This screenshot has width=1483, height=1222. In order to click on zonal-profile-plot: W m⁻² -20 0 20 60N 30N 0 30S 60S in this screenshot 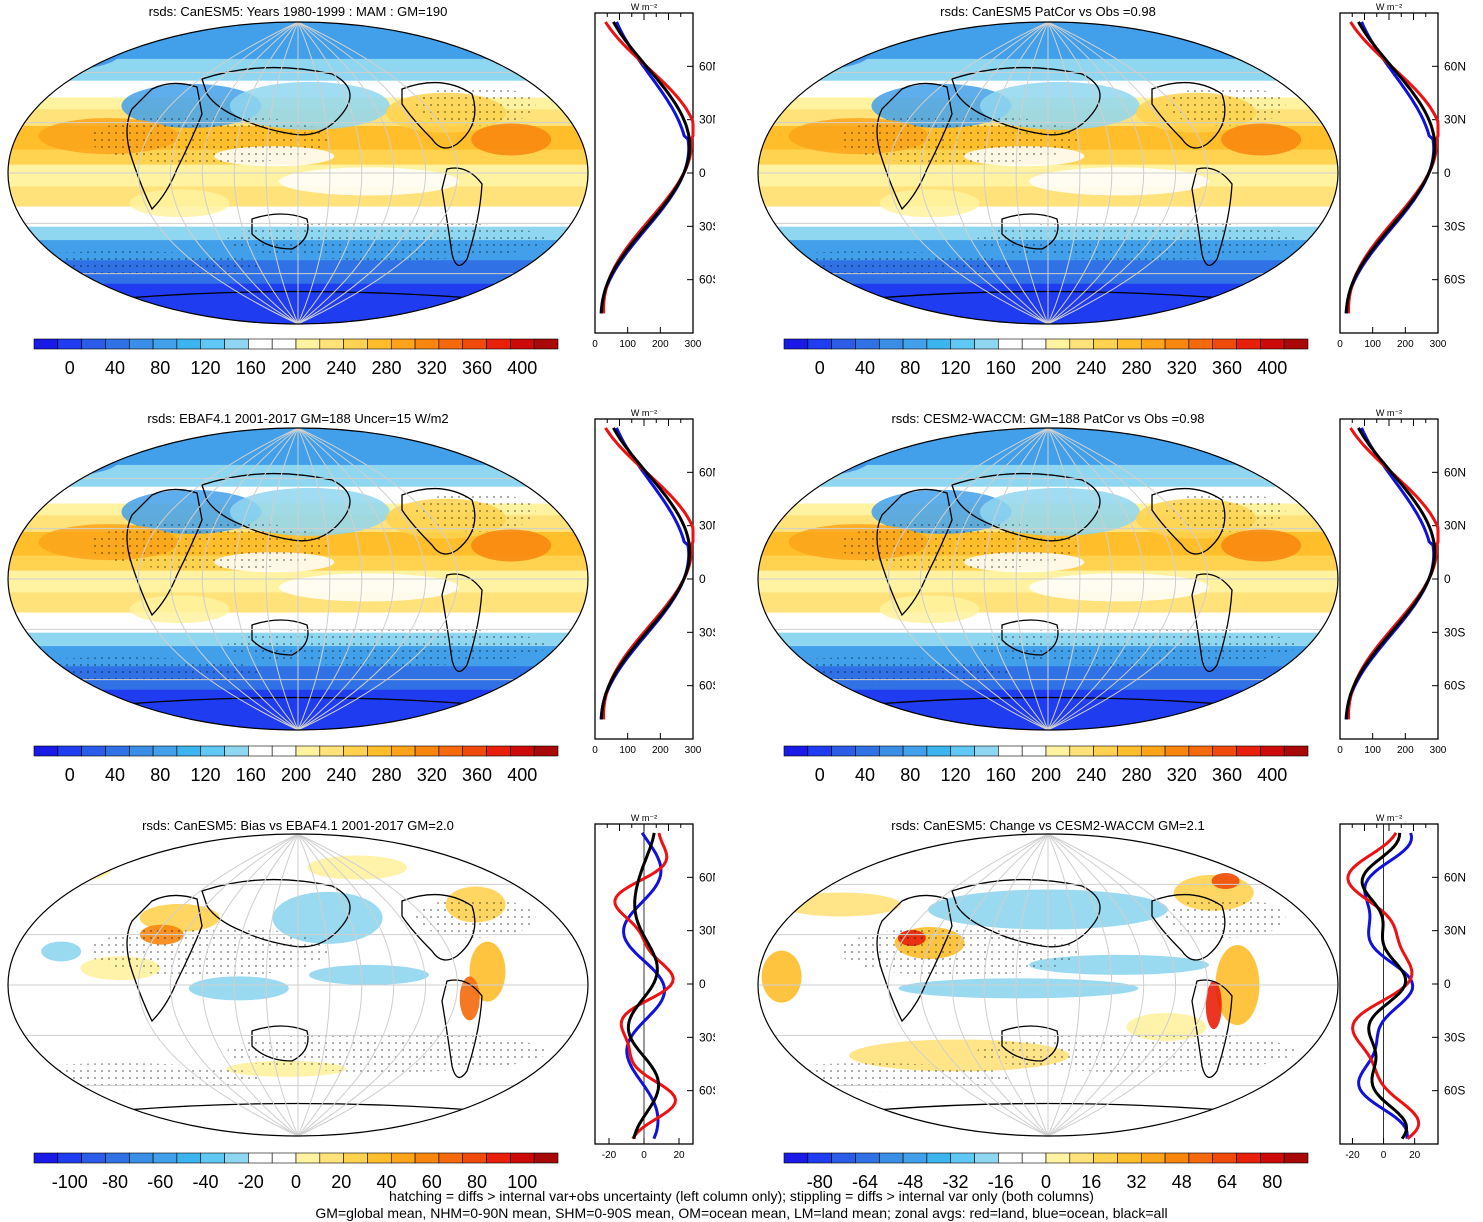, I will do `click(654, 987)`.